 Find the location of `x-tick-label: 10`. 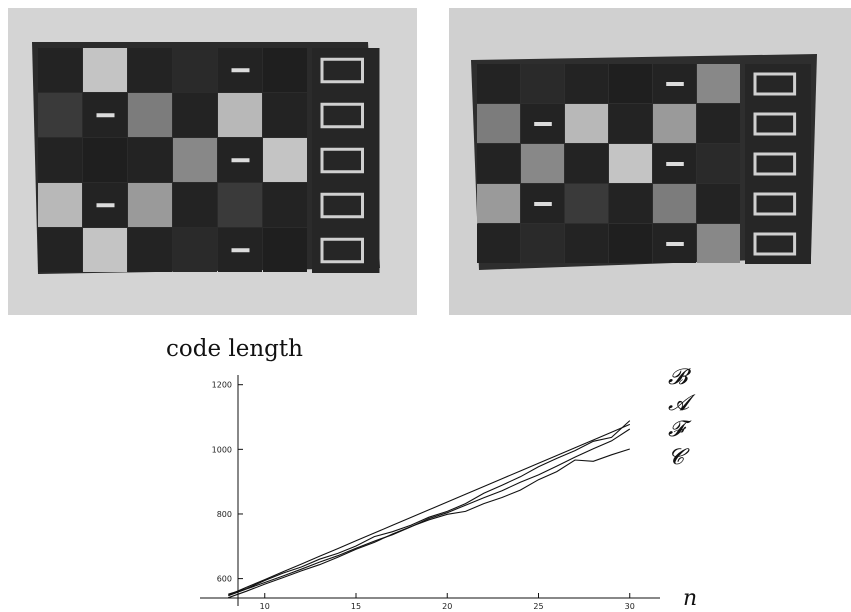

x-tick-label: 10 is located at coordinates (265, 606).